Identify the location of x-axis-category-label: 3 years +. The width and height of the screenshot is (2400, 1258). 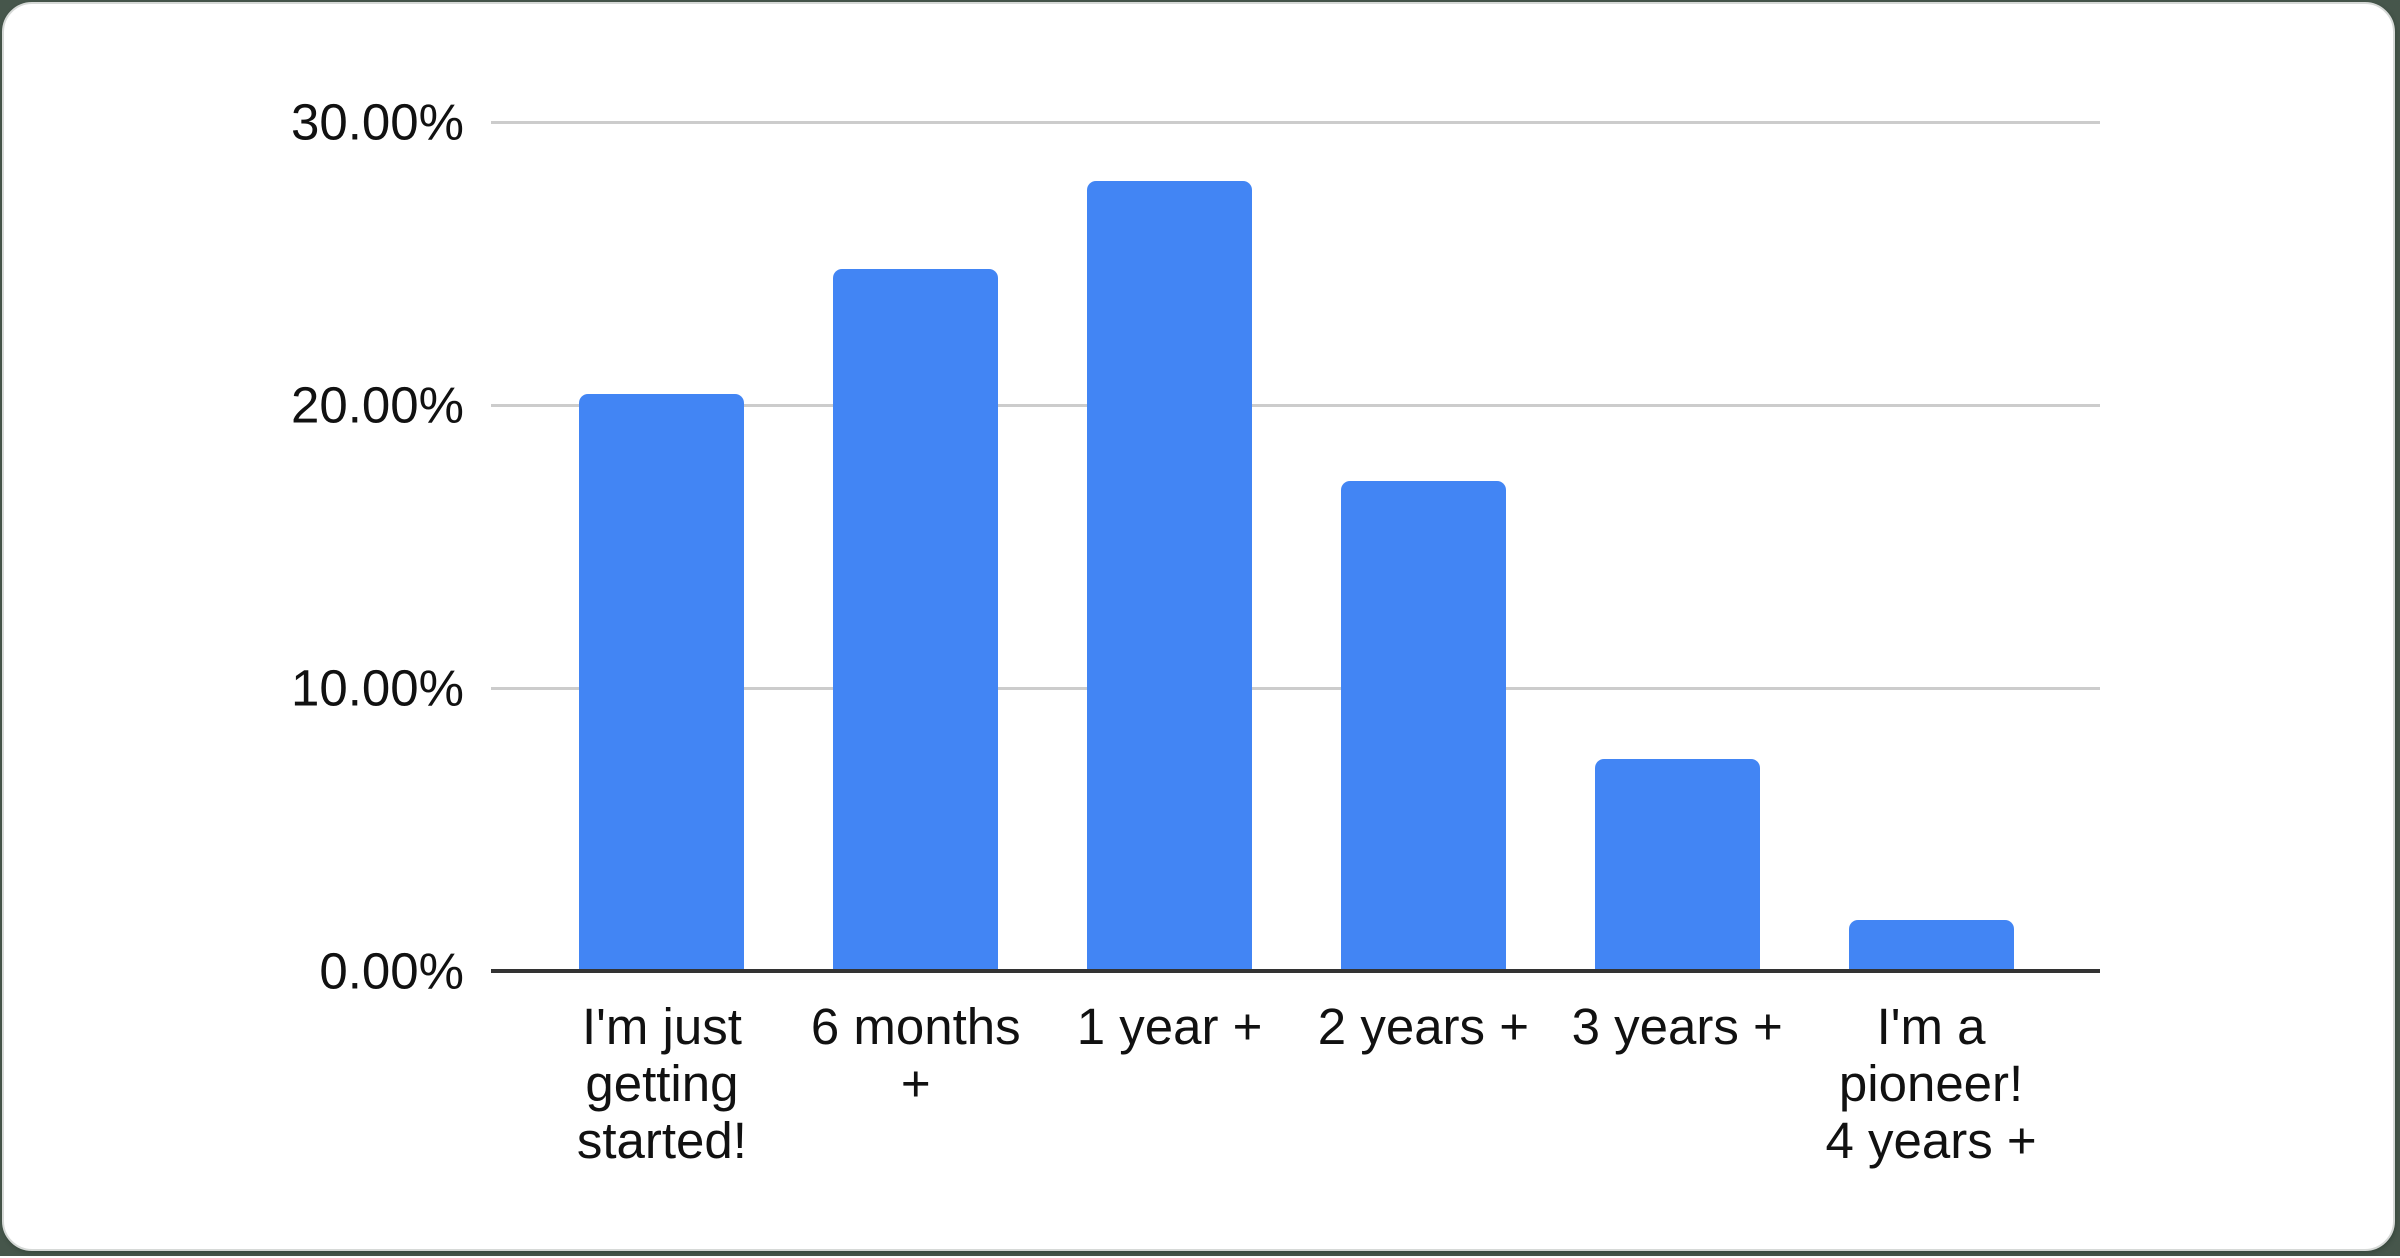
(1677, 1026).